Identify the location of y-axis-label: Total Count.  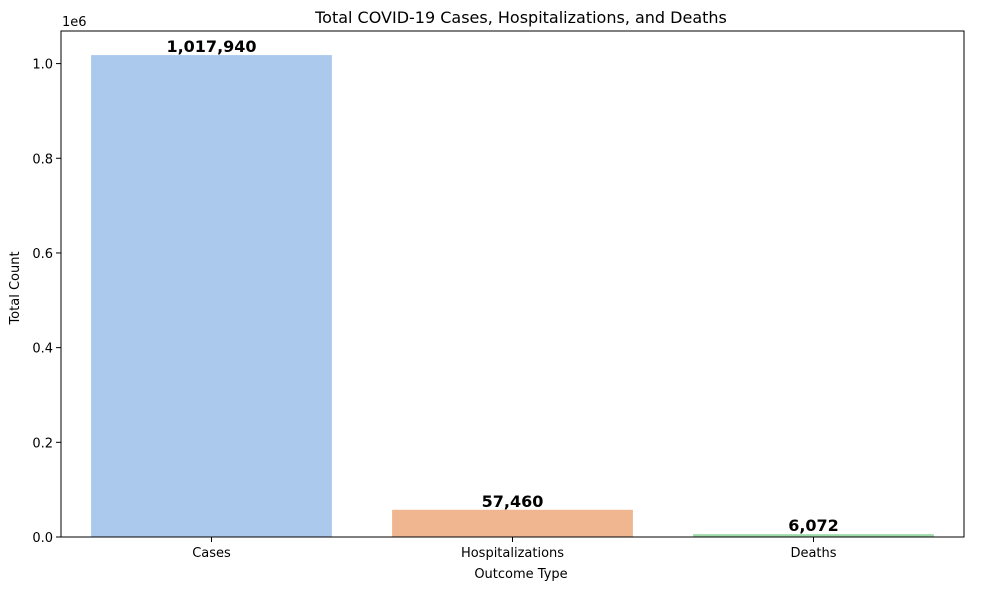
(15, 288).